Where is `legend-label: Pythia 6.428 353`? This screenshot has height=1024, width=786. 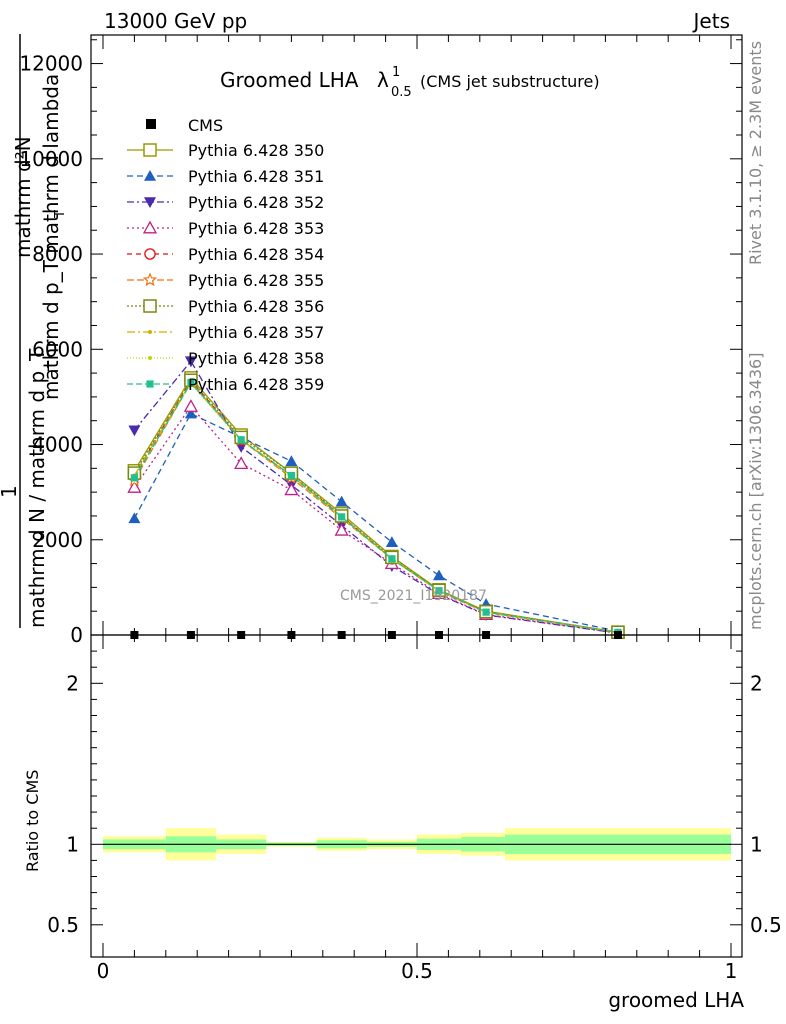 legend-label: Pythia 6.428 353 is located at coordinates (256, 228).